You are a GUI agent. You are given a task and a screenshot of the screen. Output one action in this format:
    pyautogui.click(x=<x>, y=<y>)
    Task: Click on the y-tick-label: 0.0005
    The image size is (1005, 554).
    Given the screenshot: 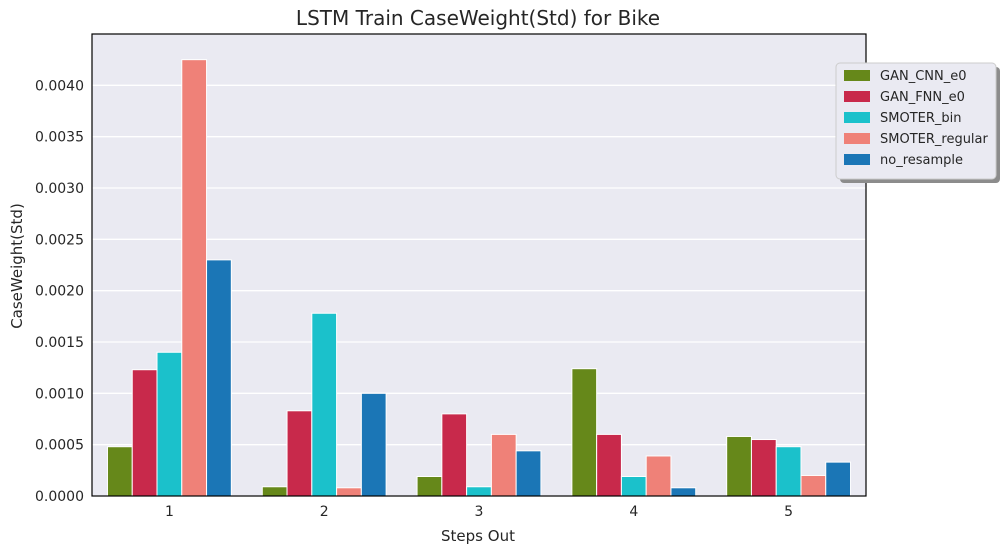 What is the action you would take?
    pyautogui.click(x=59, y=446)
    